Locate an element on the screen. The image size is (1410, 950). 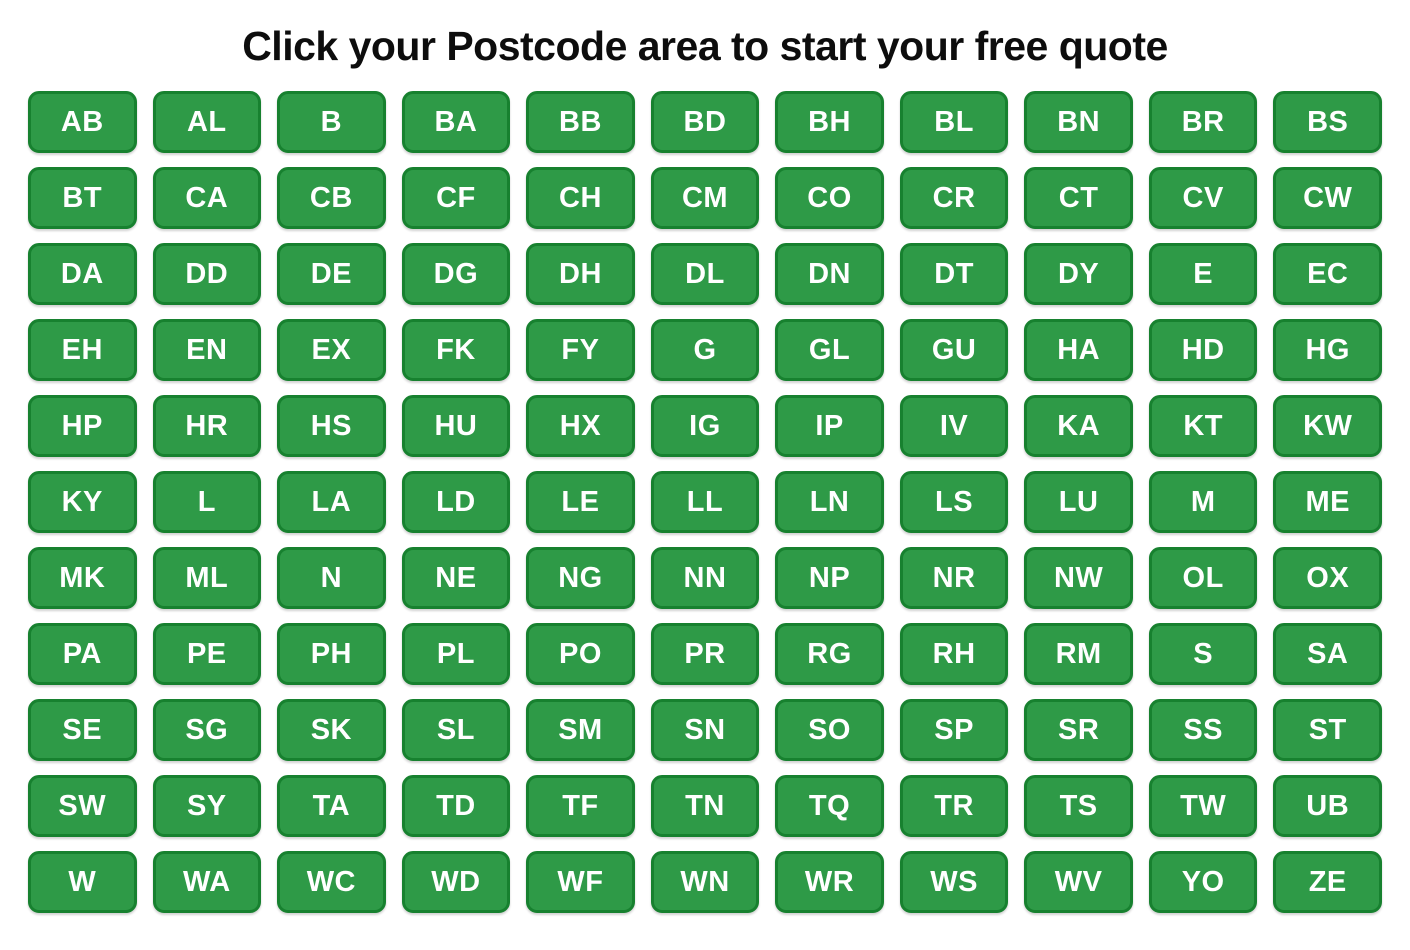
postcode-button-m: M is located at coordinates (1203, 502).